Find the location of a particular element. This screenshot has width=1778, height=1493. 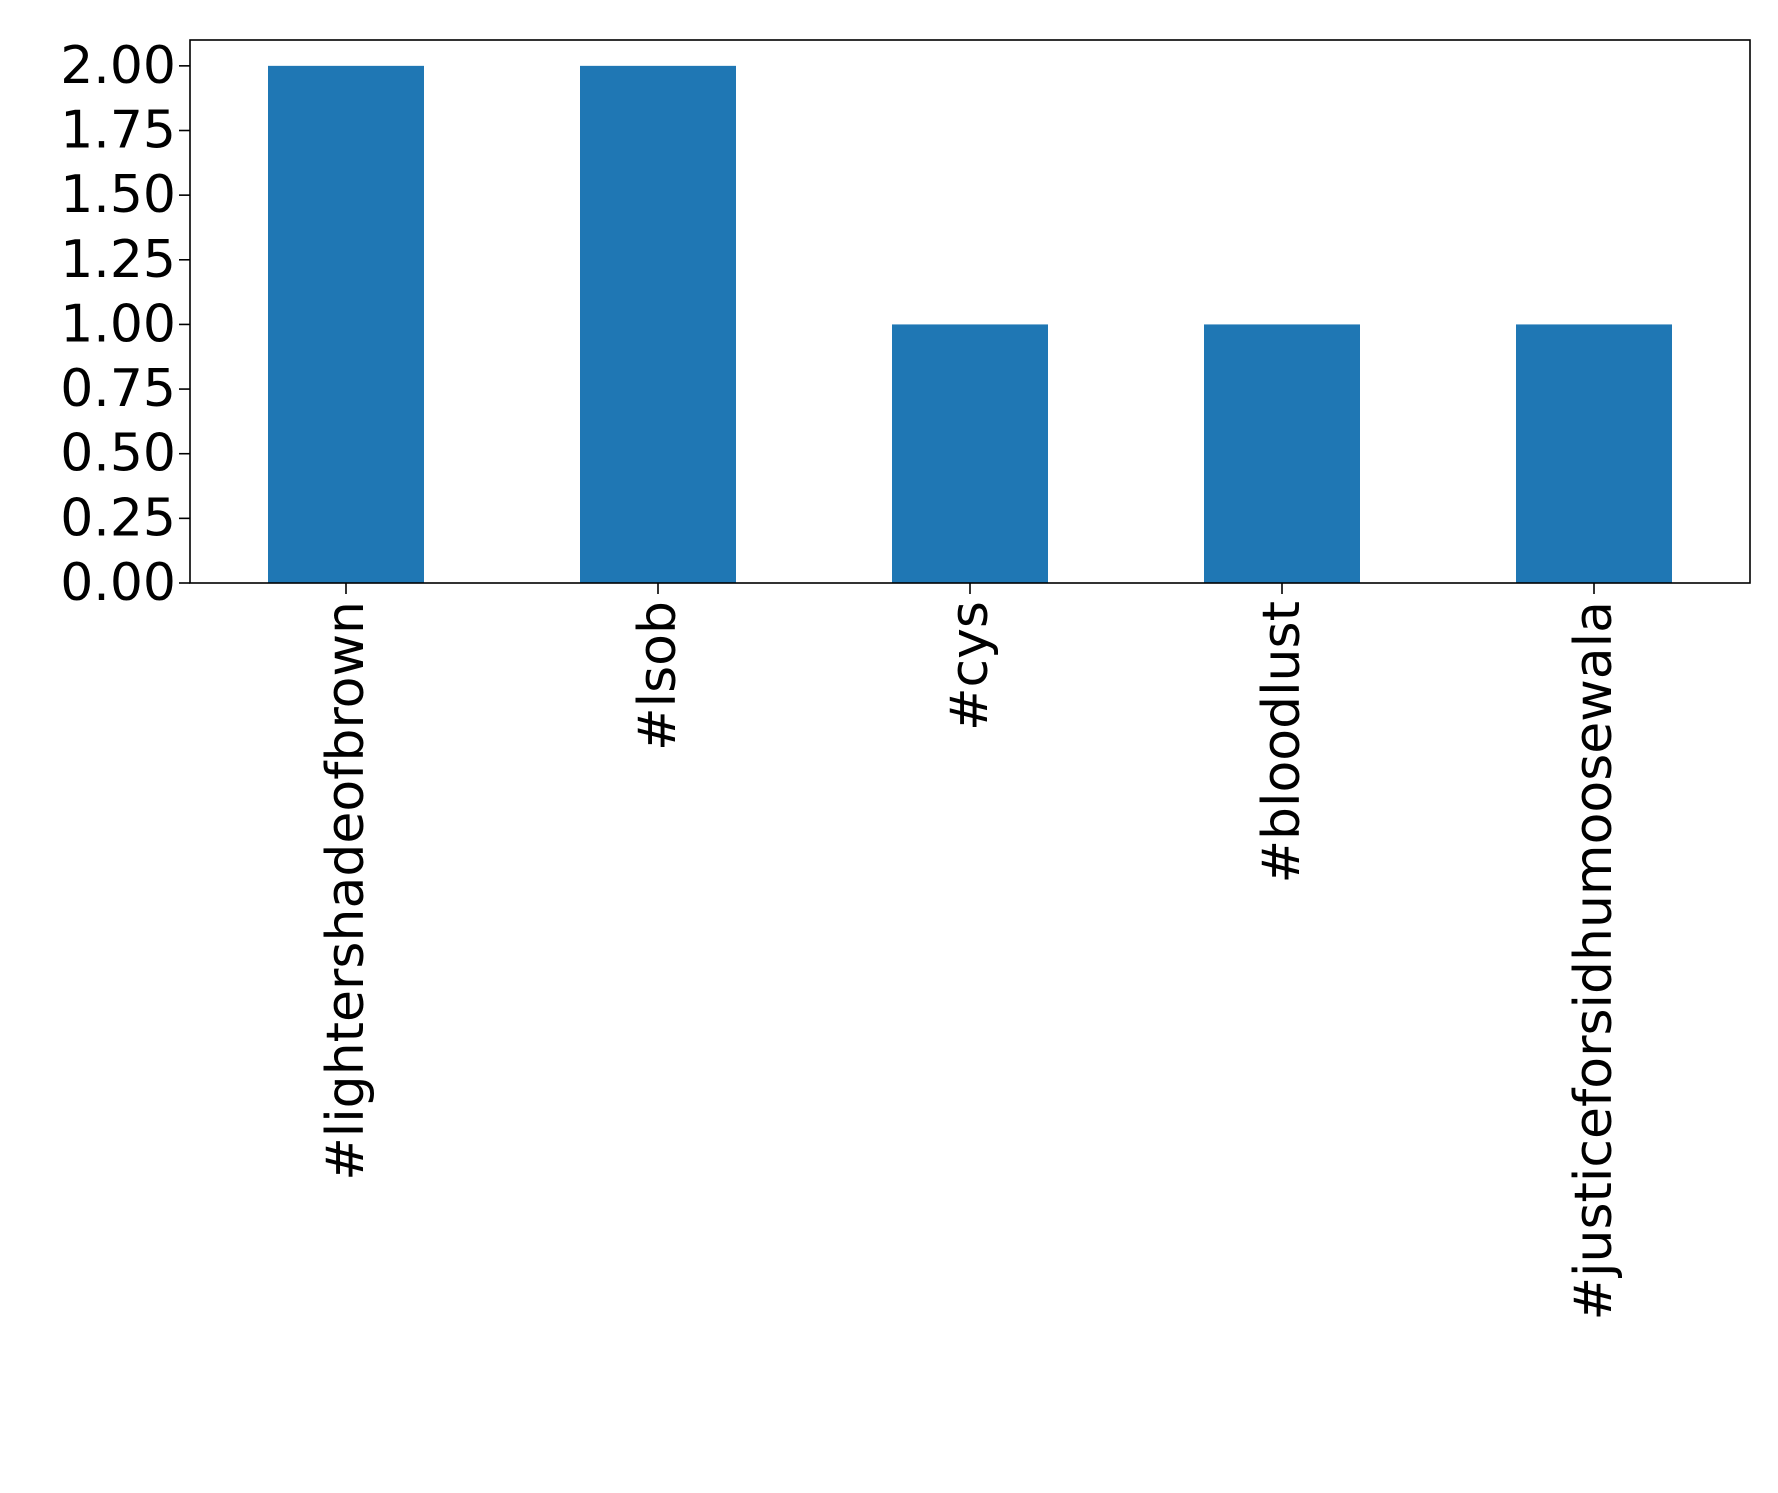

x-category-label: #justiceforsidhumoosewala is located at coordinates (1594, 961).